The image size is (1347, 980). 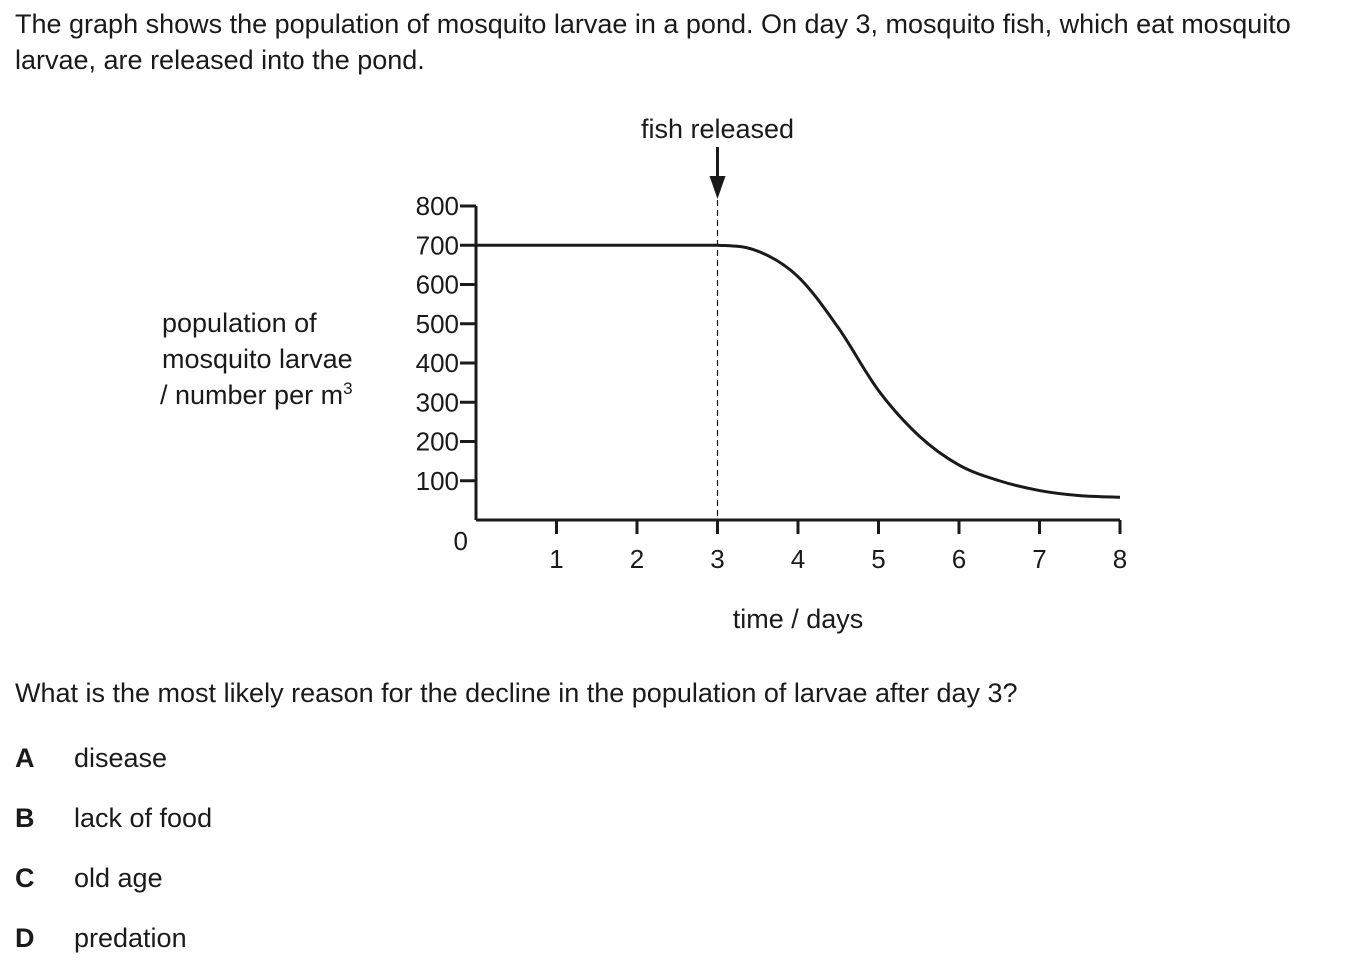 I want to click on option-letter: B, so click(x=25, y=818).